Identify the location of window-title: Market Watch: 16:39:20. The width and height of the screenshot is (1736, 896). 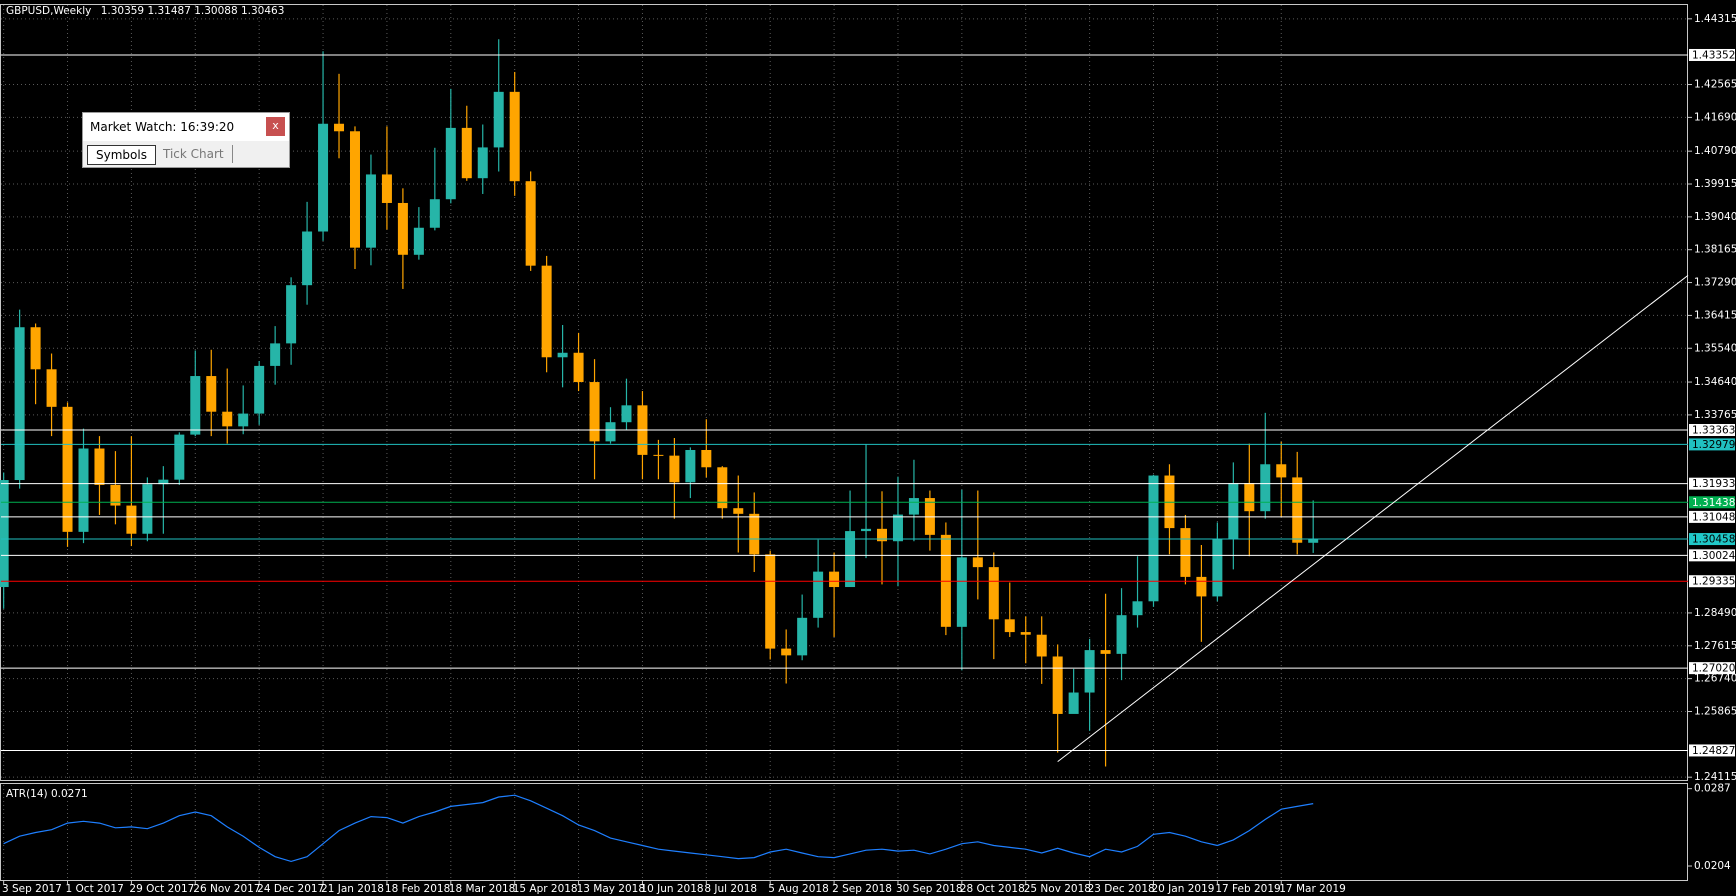
(162, 127).